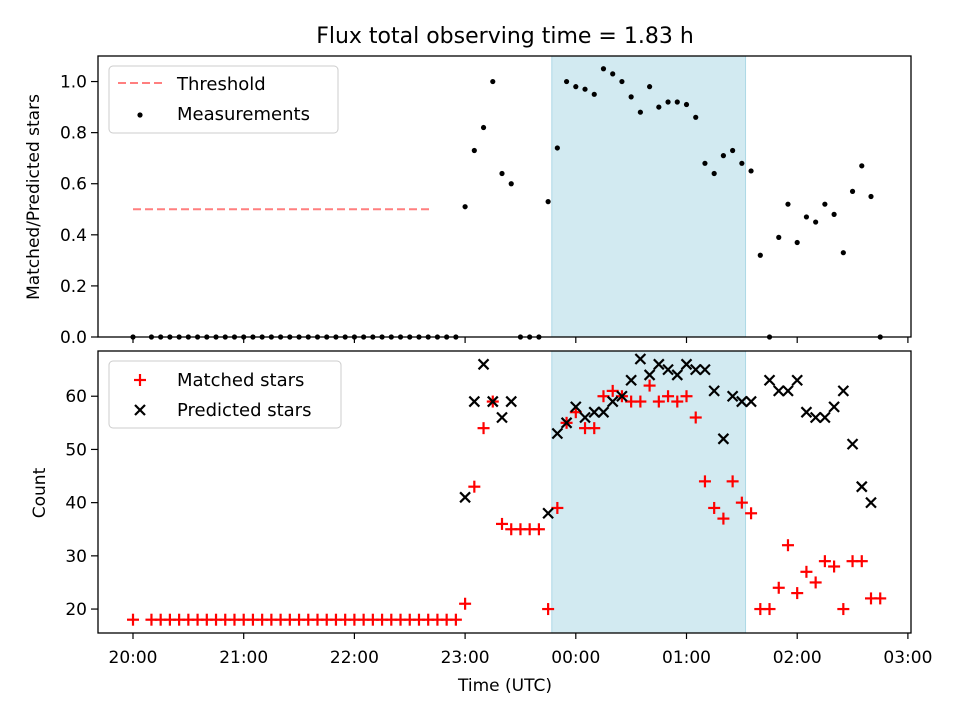 The image size is (960, 724). Describe the element at coordinates (73, 236) in the screenshot. I see `y-tick-label: 0.4` at that location.